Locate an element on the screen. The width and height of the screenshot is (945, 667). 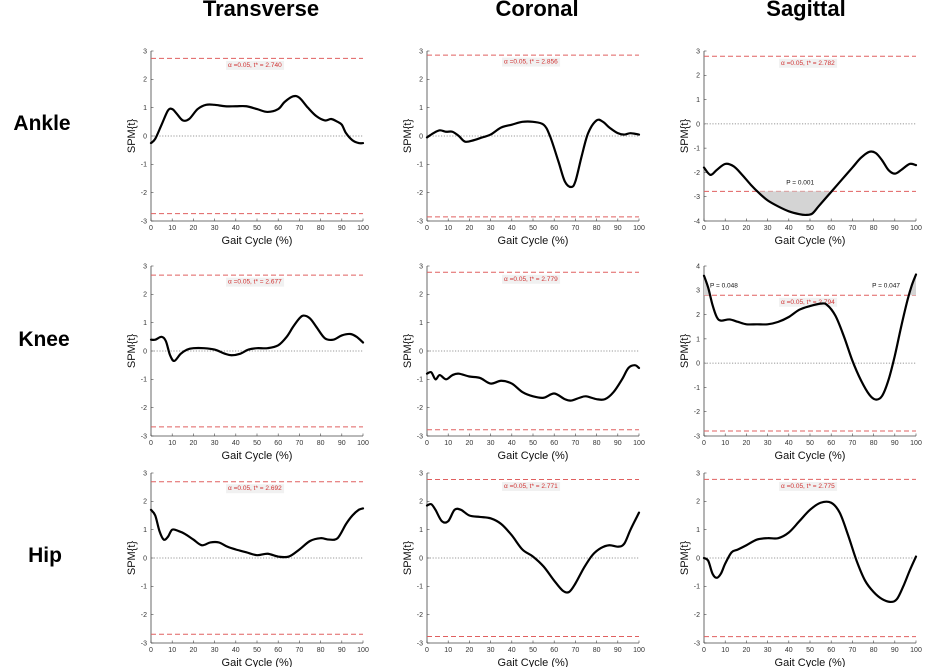
threshold-label: α =0.05, t* = 2.856 is located at coordinates (531, 62).